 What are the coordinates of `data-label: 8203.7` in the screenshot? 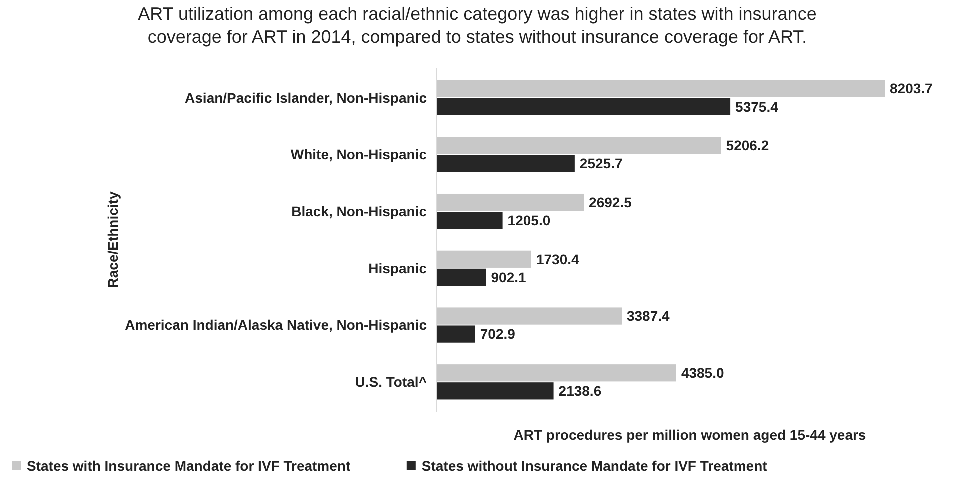 It's located at (912, 88).